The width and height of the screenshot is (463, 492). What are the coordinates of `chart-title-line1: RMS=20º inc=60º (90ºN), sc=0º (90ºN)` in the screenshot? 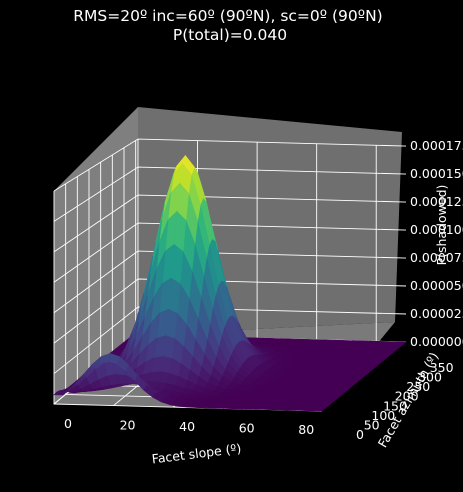 It's located at (227, 16).